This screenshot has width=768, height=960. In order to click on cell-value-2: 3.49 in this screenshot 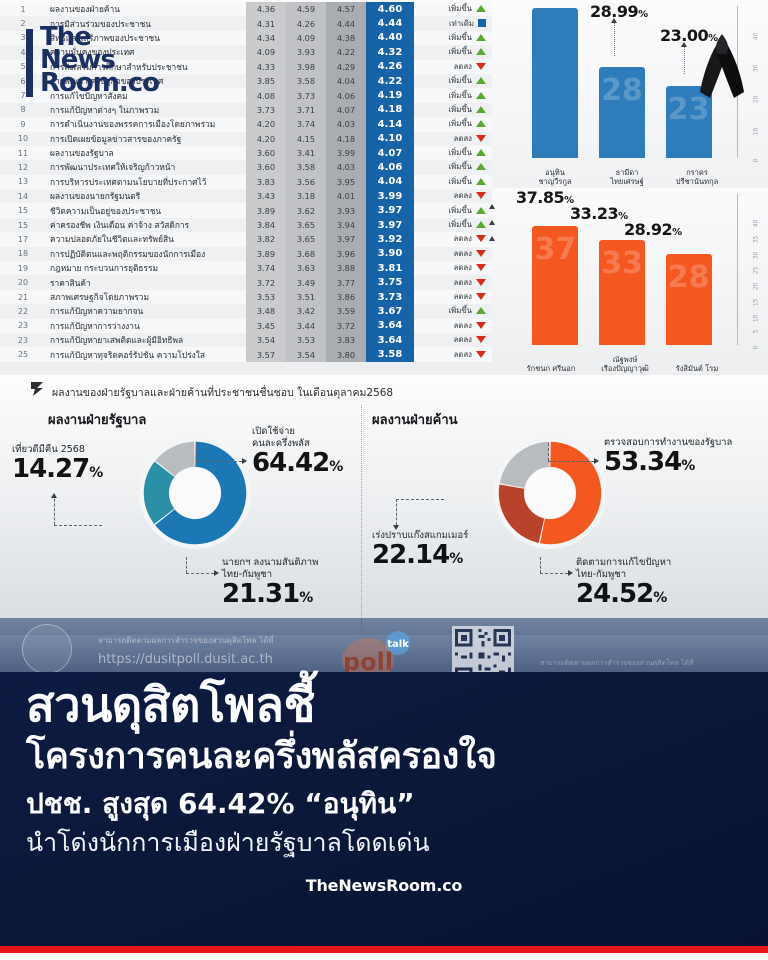, I will do `click(306, 282)`.